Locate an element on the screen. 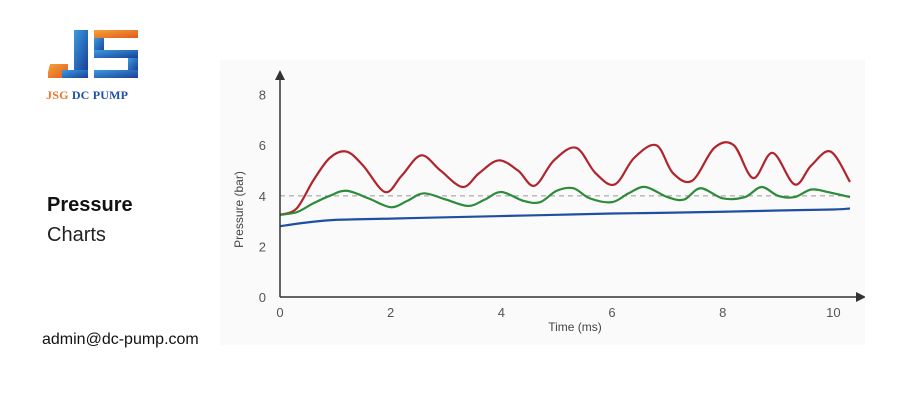 Image resolution: width=900 pixels, height=400 pixels. y-tick-label: 6 is located at coordinates (262, 145).